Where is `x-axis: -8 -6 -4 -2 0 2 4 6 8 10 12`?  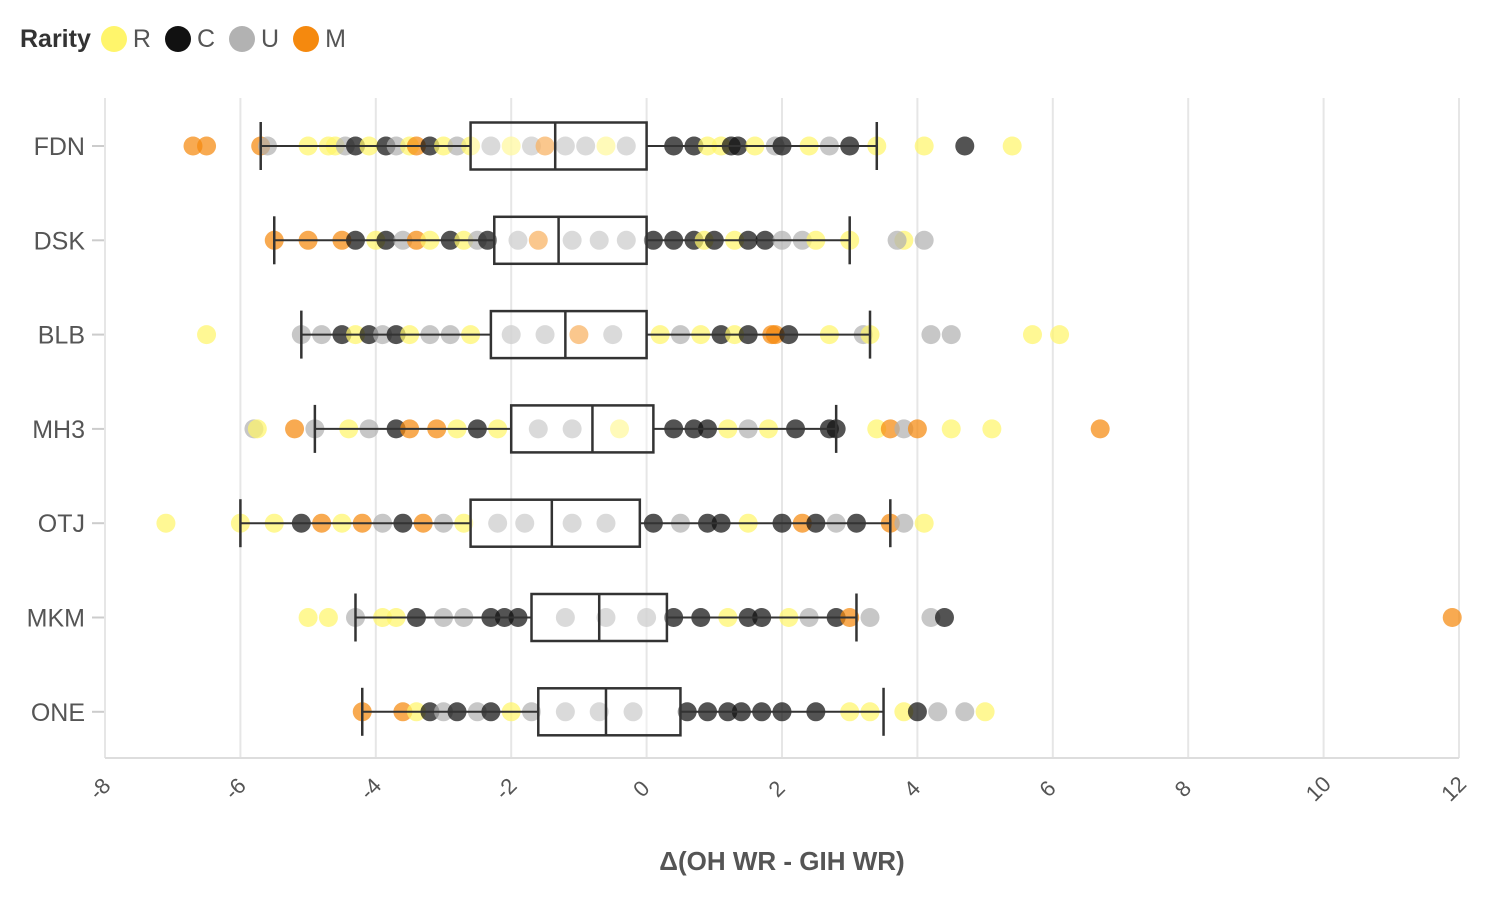 x-axis: -8 -6 -4 -2 0 2 4 6 8 10 12 is located at coordinates (777, 788).